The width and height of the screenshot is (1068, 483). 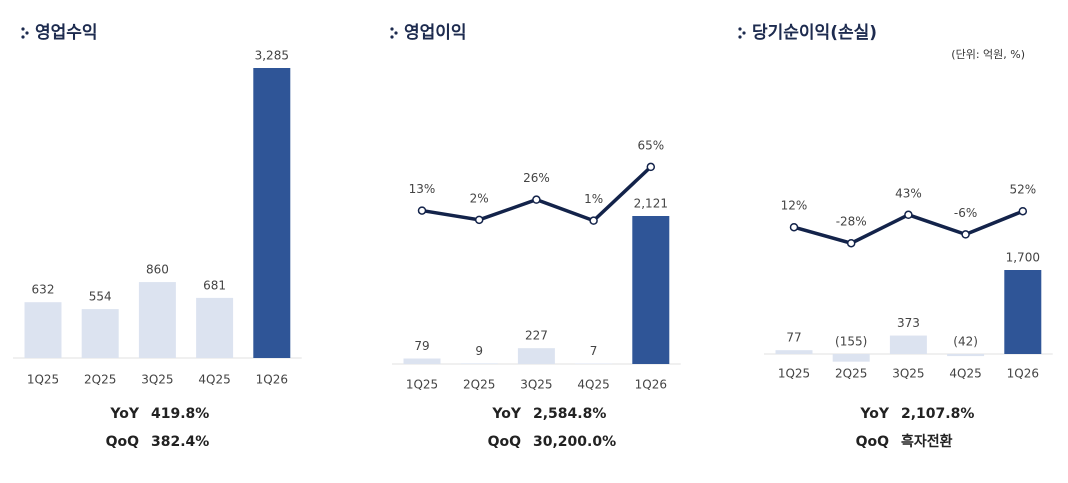 I want to click on bar-label: 77, so click(x=793, y=338).